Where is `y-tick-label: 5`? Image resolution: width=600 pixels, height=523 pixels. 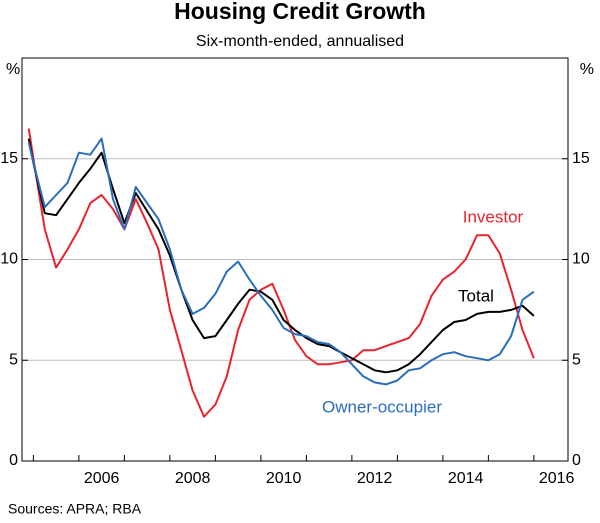
y-tick-label: 5 is located at coordinates (13, 359).